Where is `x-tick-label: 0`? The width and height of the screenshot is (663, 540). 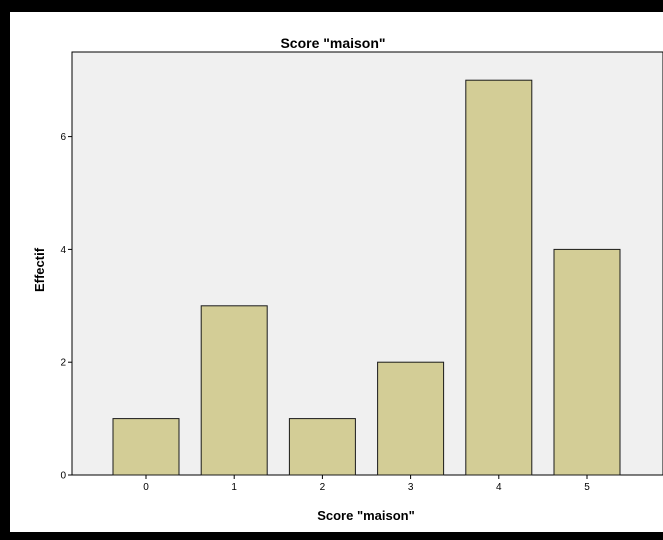 x-tick-label: 0 is located at coordinates (146, 487).